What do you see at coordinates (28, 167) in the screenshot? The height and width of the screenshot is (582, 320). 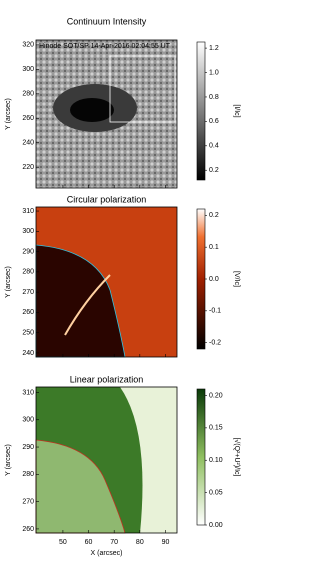 I see `y-tick-label: 220` at bounding box center [28, 167].